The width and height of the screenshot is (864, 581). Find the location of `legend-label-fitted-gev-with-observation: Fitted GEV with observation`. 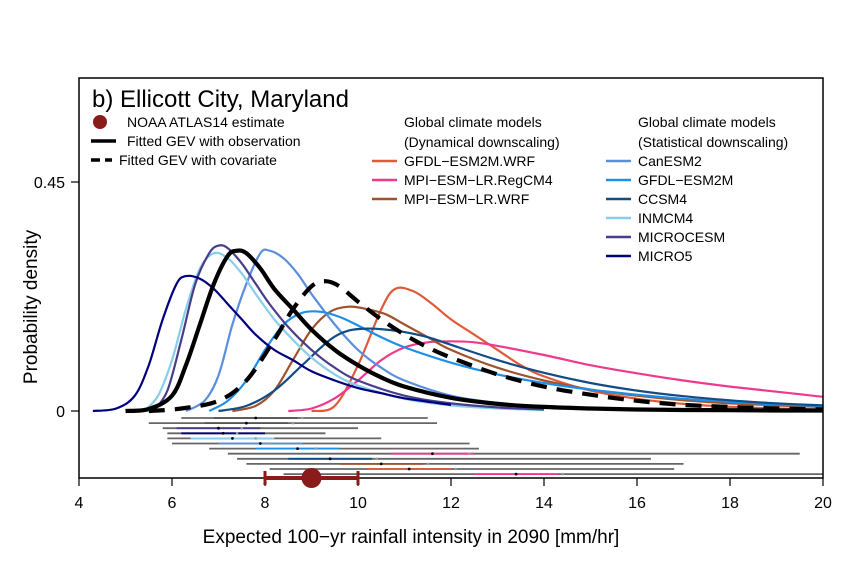

legend-label-fitted-gev-with-observation: Fitted GEV with observation is located at coordinates (214, 141).